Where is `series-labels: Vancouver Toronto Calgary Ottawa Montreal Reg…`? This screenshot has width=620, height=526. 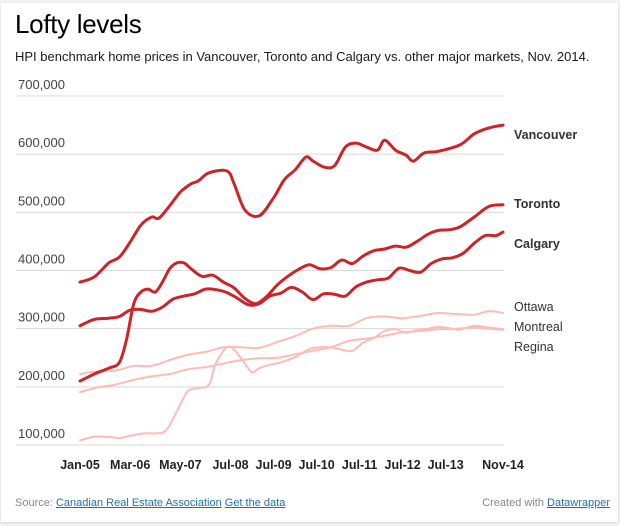
series-labels: Vancouver Toronto Calgary Ottawa Montreal Reg… is located at coordinates (545, 241).